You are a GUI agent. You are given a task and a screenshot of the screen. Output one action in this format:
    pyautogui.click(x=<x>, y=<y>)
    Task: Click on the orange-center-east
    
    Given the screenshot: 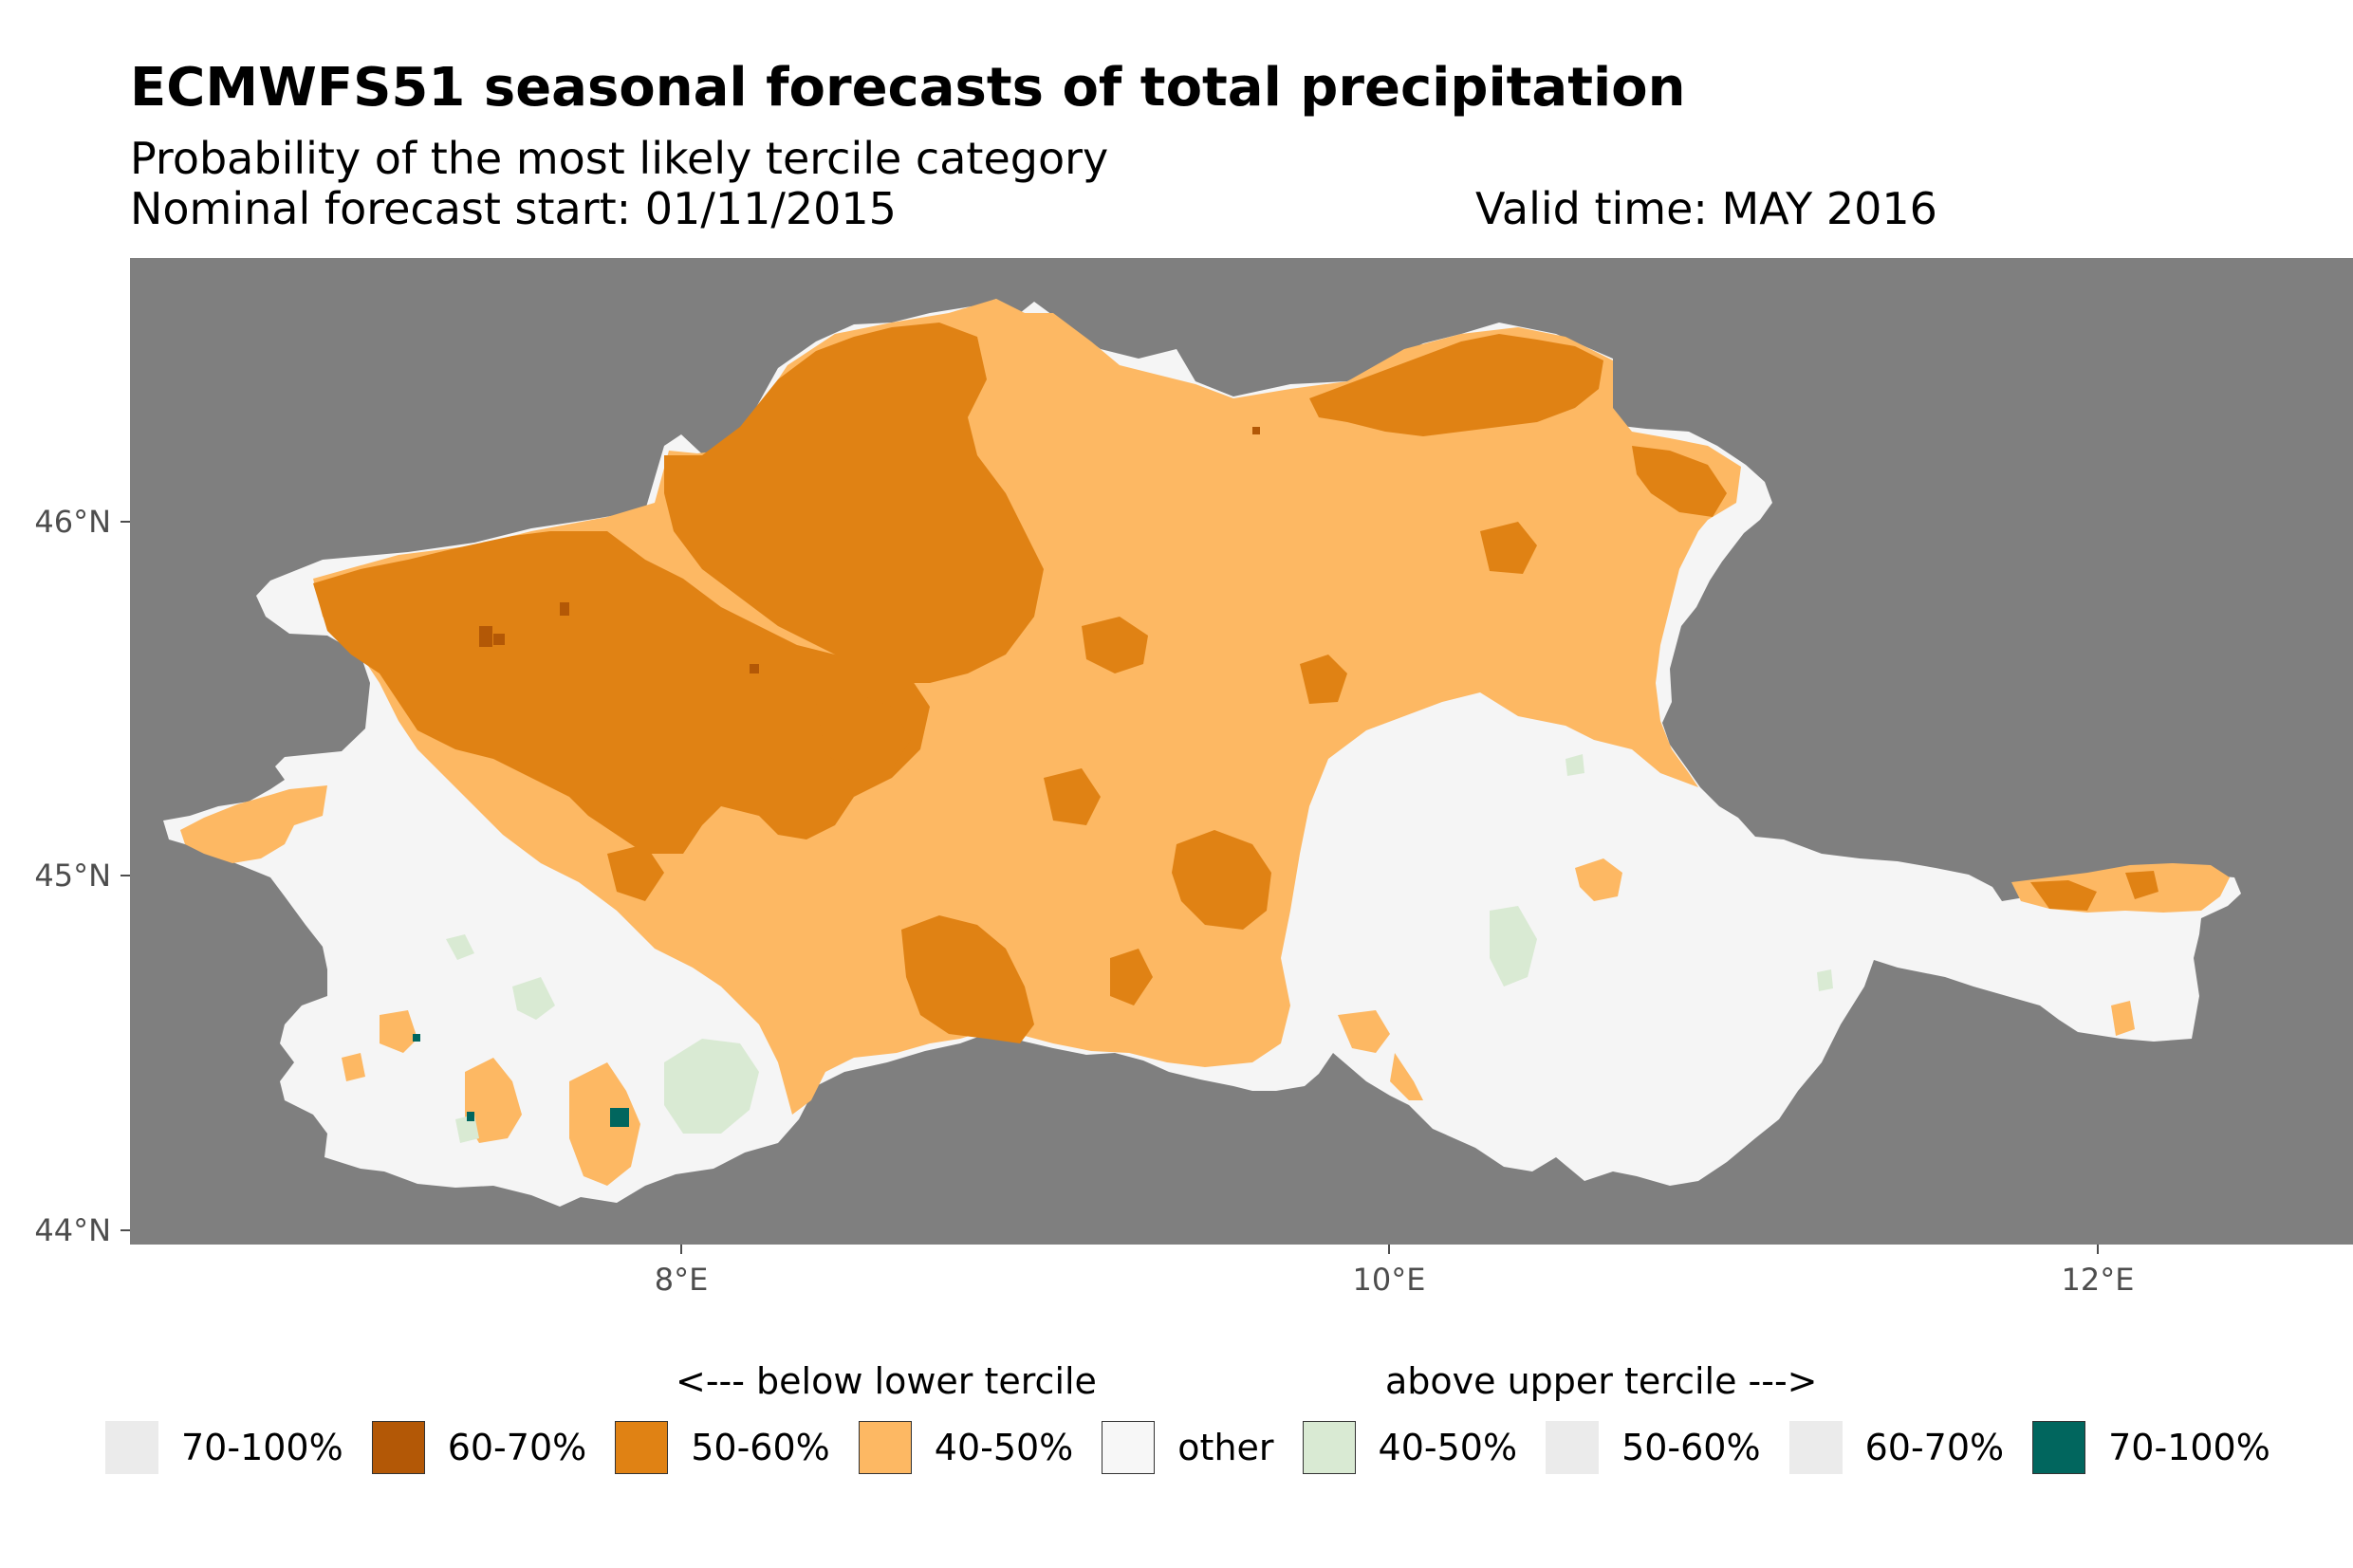 What is the action you would take?
    pyautogui.click(x=1221, y=880)
    